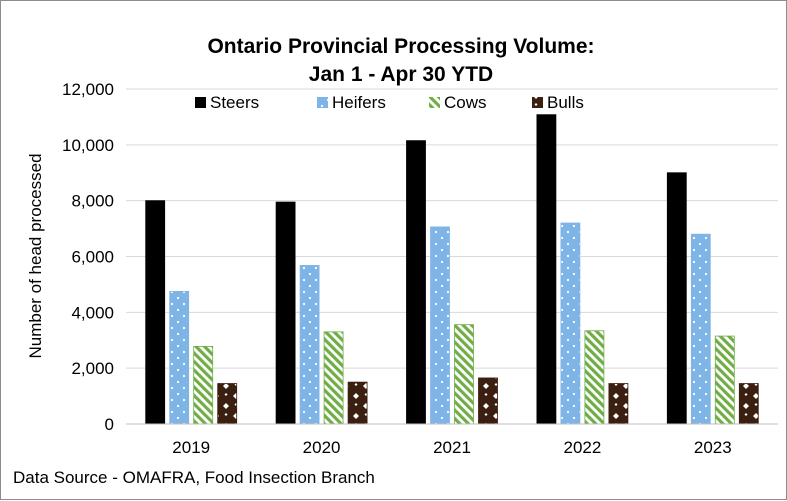 Image resolution: width=787 pixels, height=501 pixels. Describe the element at coordinates (713, 447) in the screenshot. I see `x-tick-label: 2023` at that location.